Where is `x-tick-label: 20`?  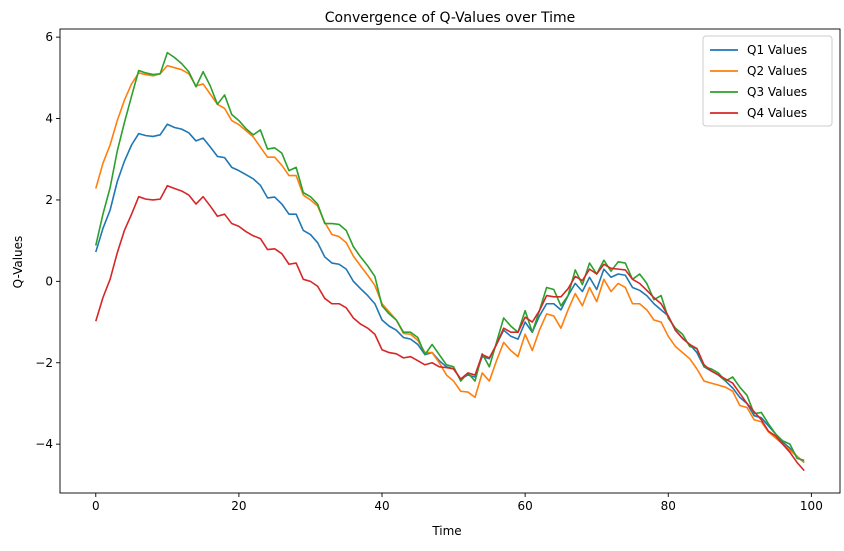
x-tick-label: 20 is located at coordinates (238, 506).